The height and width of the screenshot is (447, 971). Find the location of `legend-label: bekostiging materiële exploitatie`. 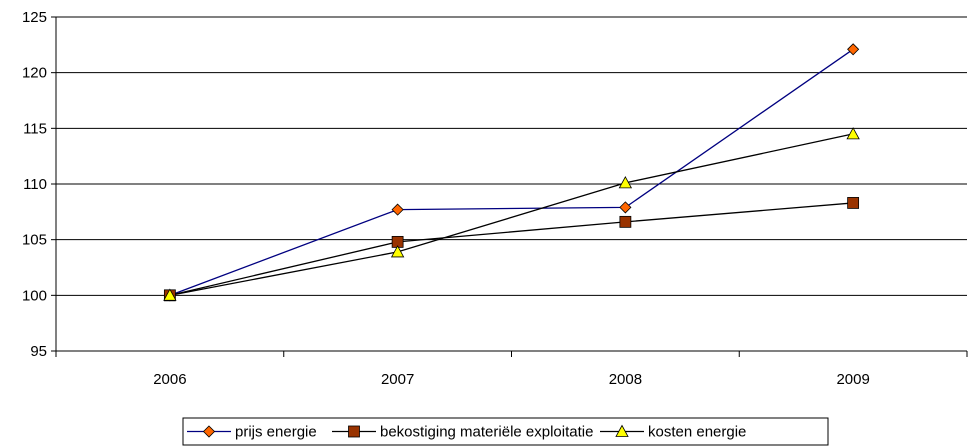

legend-label: bekostiging materiële exploitatie is located at coordinates (486, 432).